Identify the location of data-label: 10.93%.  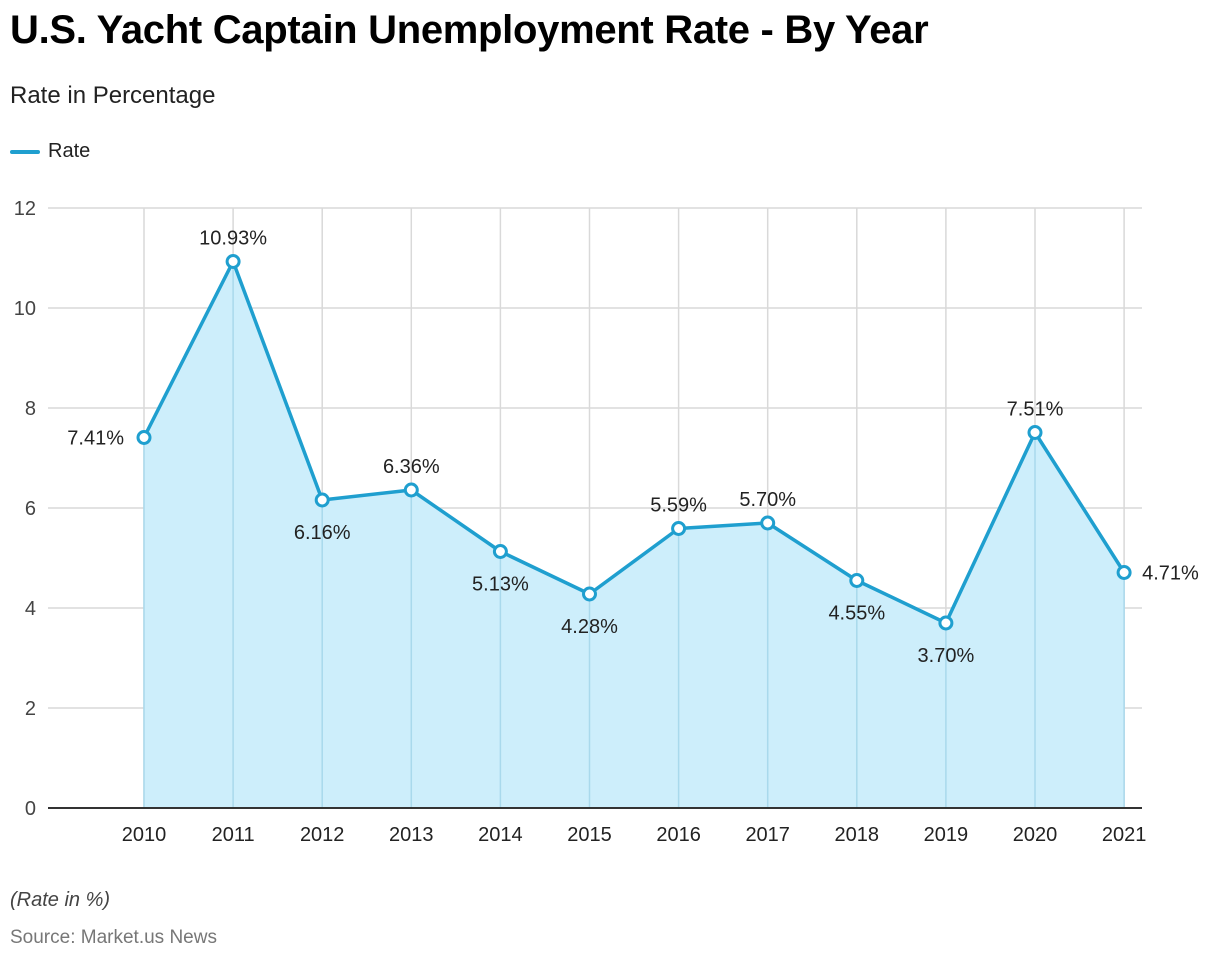
(233, 239).